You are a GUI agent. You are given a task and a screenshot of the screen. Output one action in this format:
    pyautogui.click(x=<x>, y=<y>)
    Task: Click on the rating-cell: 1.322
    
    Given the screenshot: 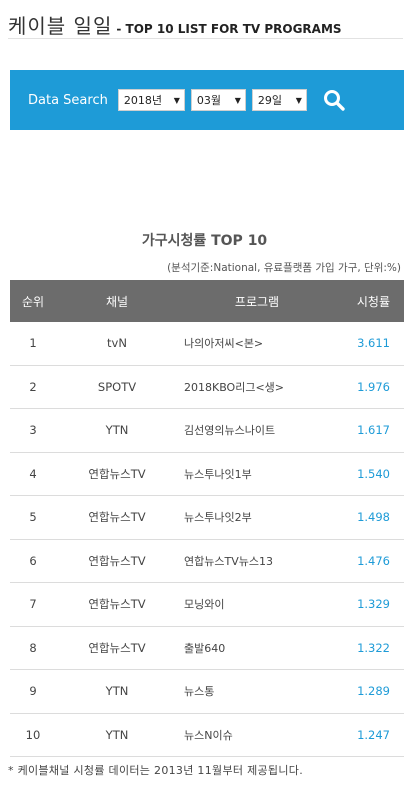 What is the action you would take?
    pyautogui.click(x=373, y=647)
    